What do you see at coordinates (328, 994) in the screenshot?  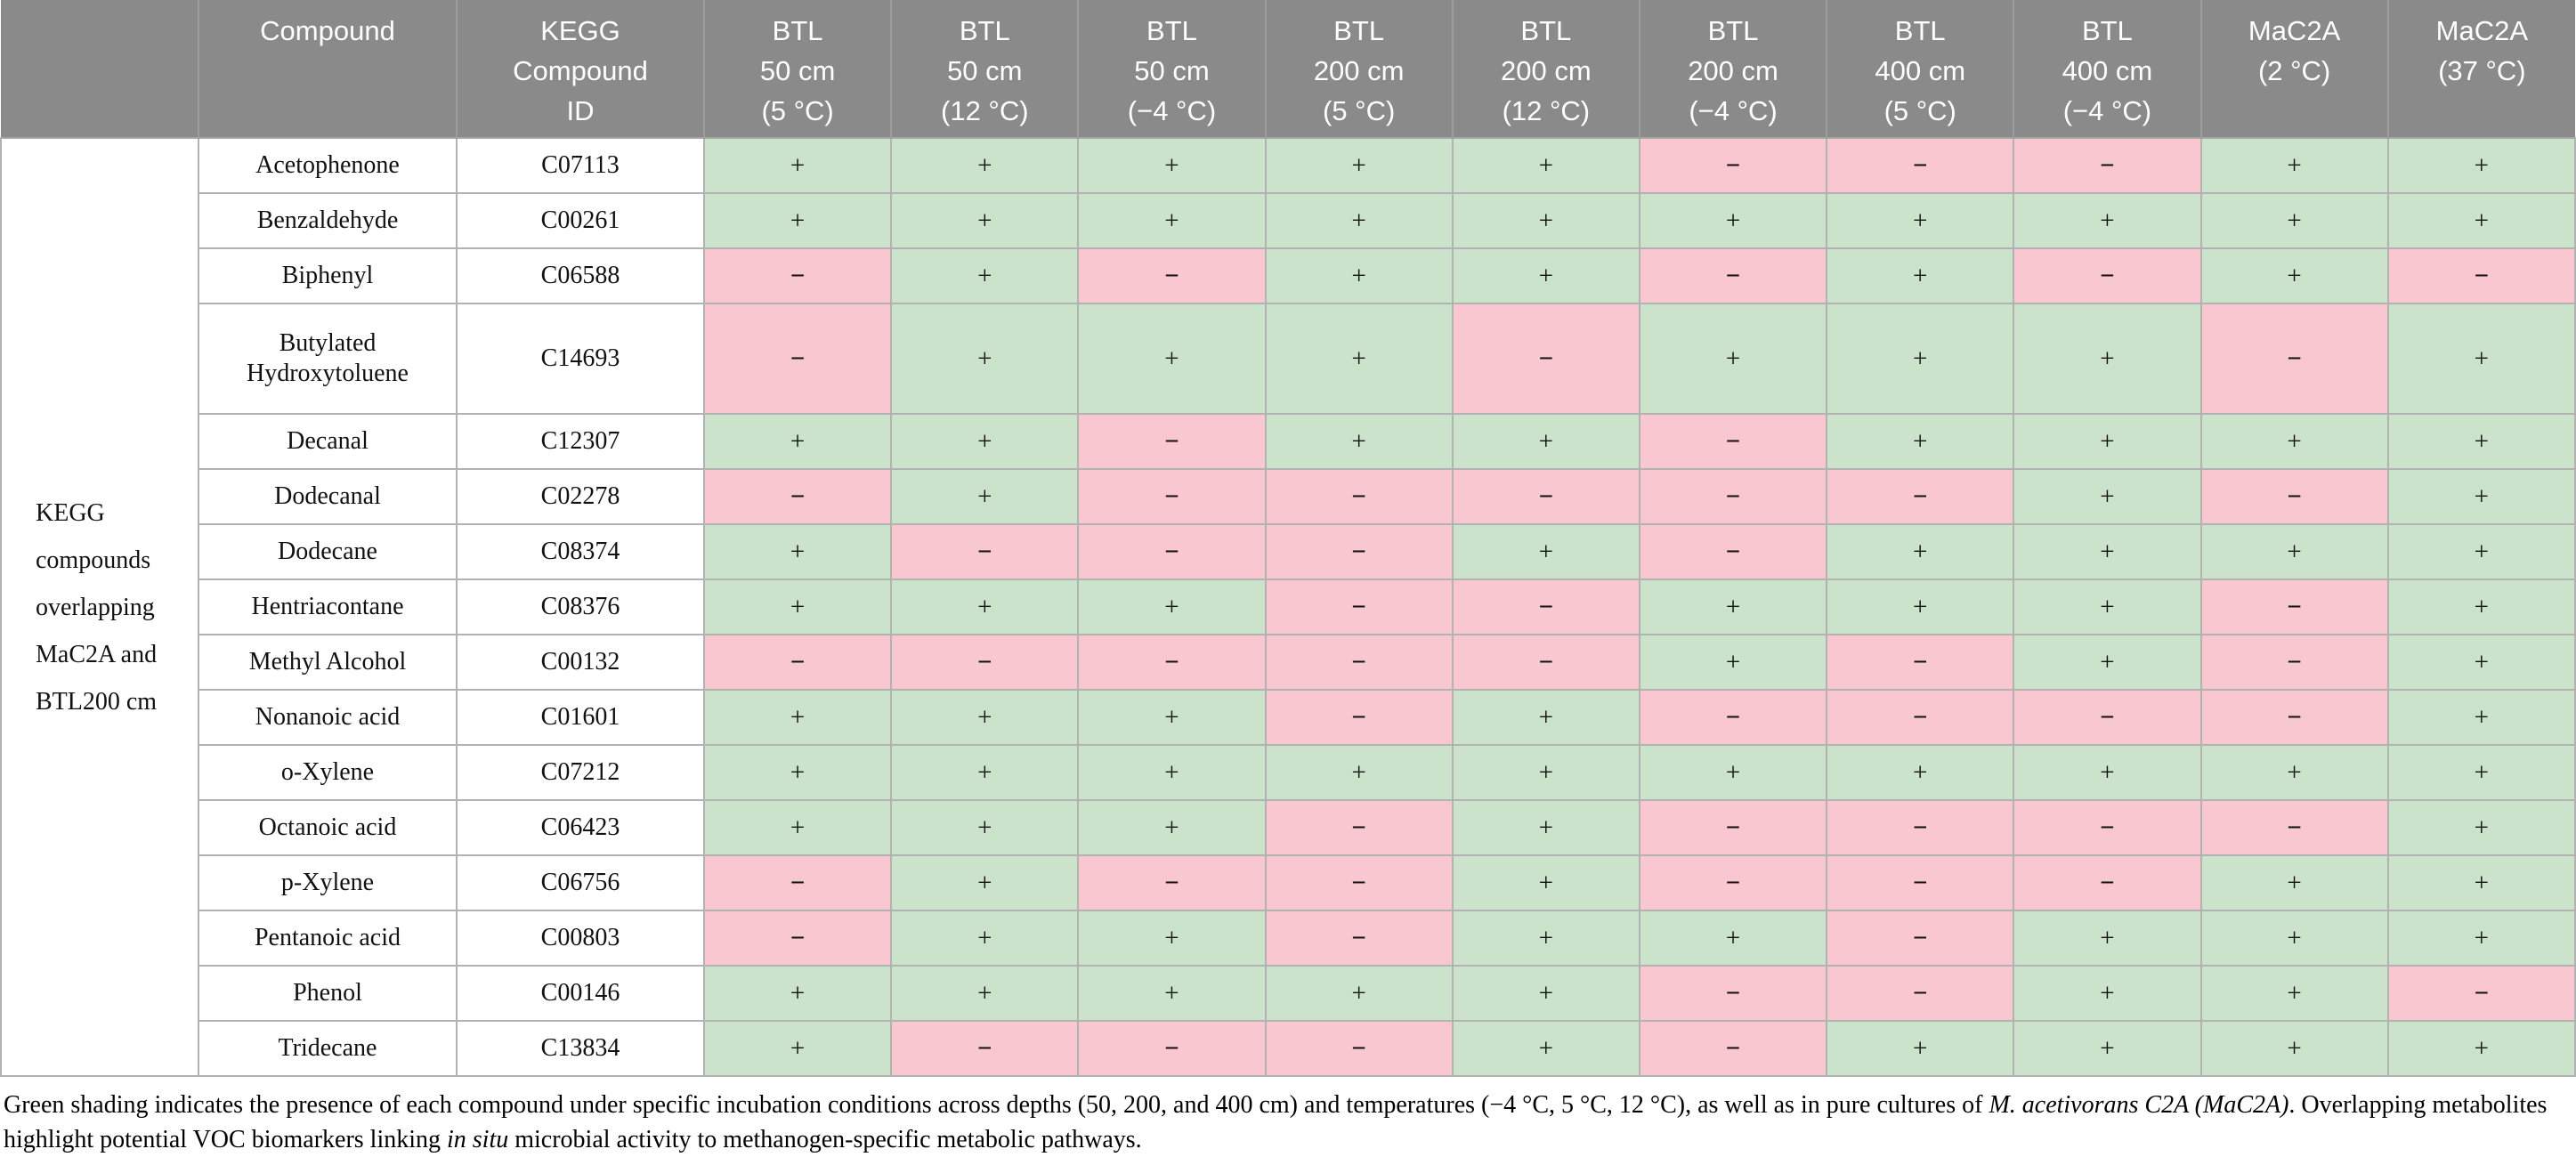 I see `compound-name-cell: Phenol` at bounding box center [328, 994].